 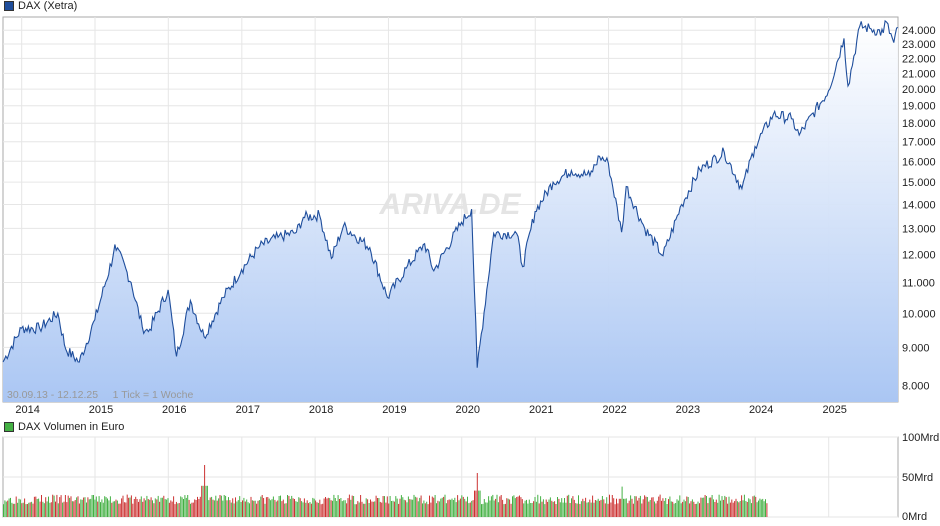 I want to click on price-y-tick-label: 24.000, so click(x=919, y=31).